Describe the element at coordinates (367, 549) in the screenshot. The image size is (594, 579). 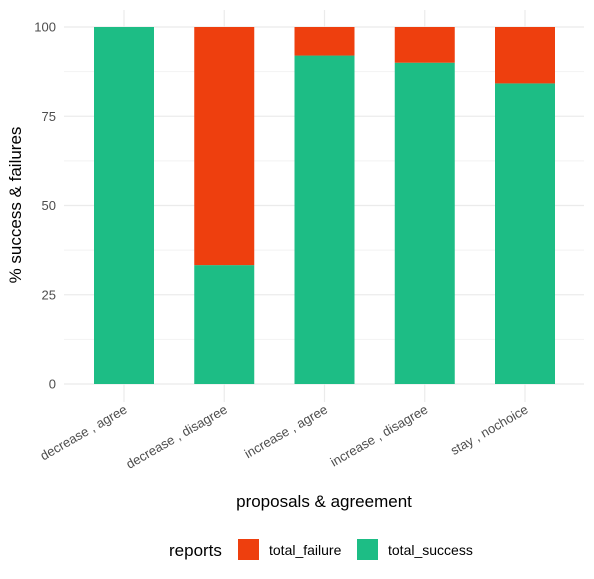
I see `legend-swatch-total-success` at that location.